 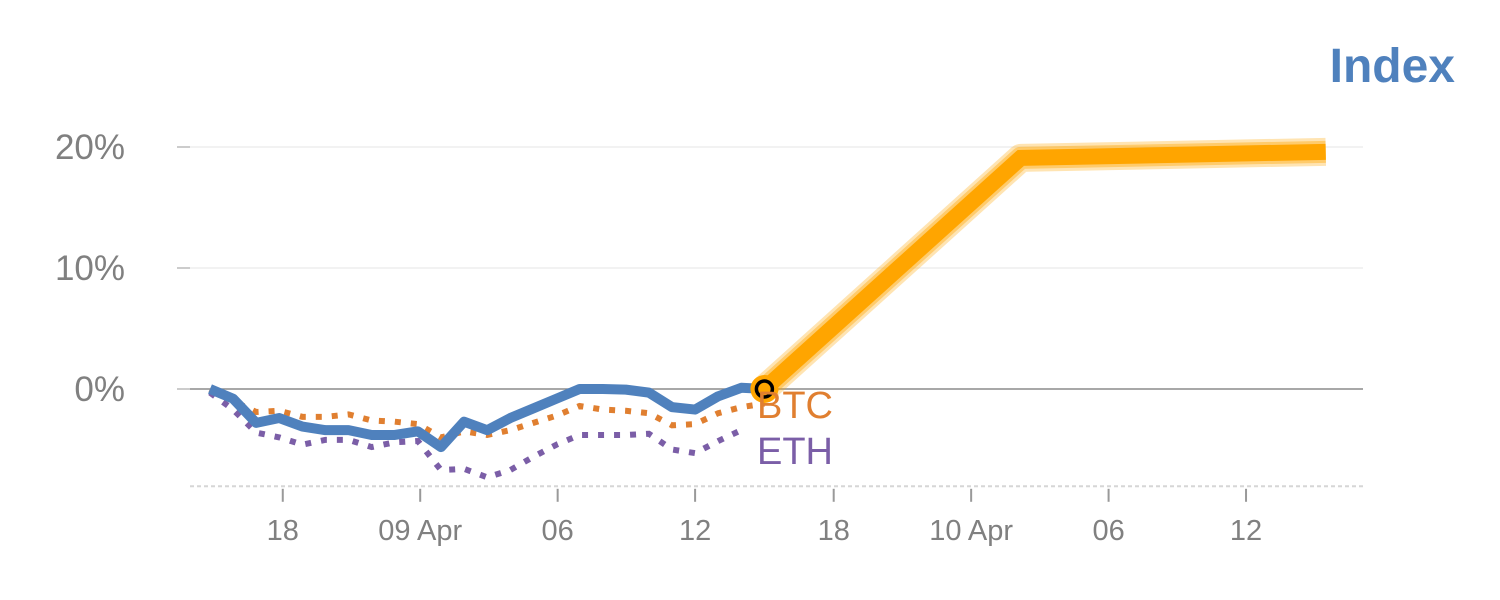 I want to click on x-tick-label: 09 Apr, so click(x=420, y=531).